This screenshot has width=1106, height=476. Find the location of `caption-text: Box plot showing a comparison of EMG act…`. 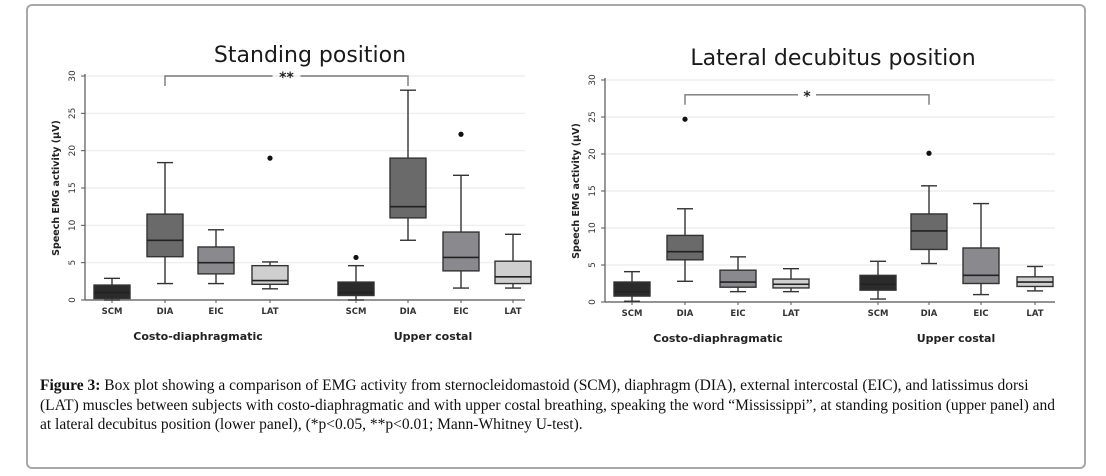

caption-text: Box plot showing a comparison of EMG act… is located at coordinates (548, 405).